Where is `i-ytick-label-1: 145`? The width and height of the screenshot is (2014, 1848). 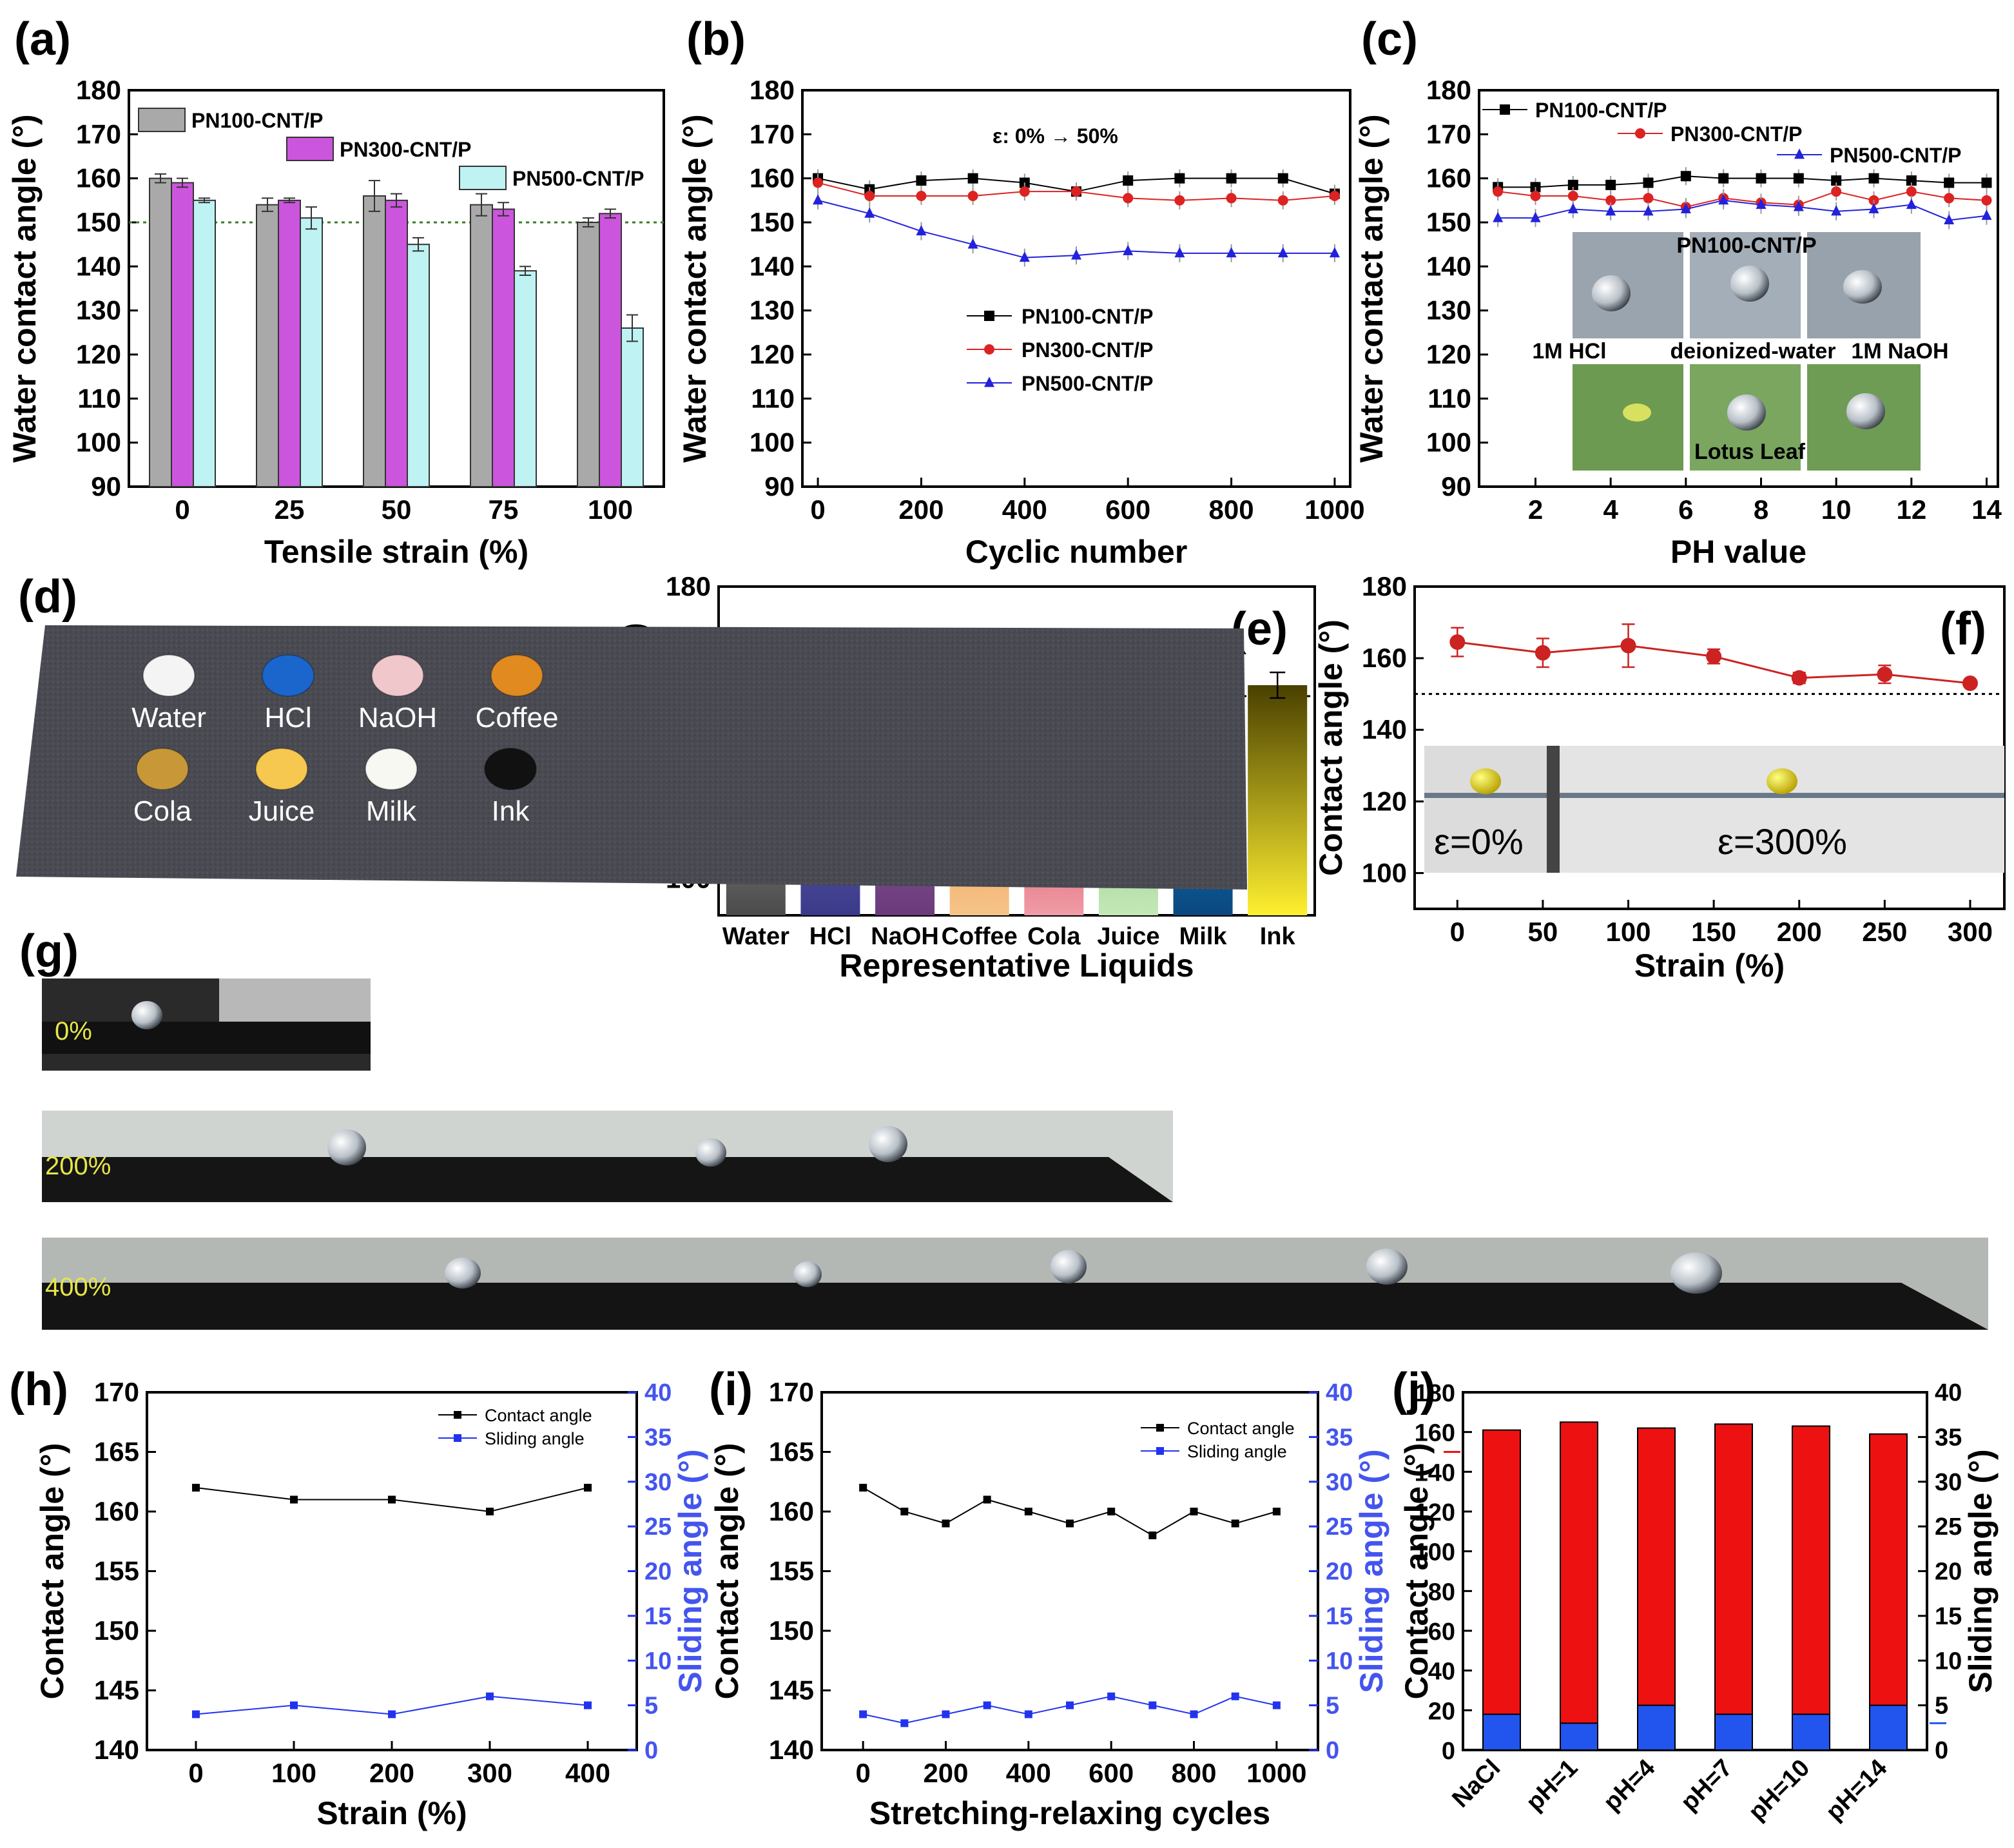
i-ytick-label-1: 145 is located at coordinates (792, 1690).